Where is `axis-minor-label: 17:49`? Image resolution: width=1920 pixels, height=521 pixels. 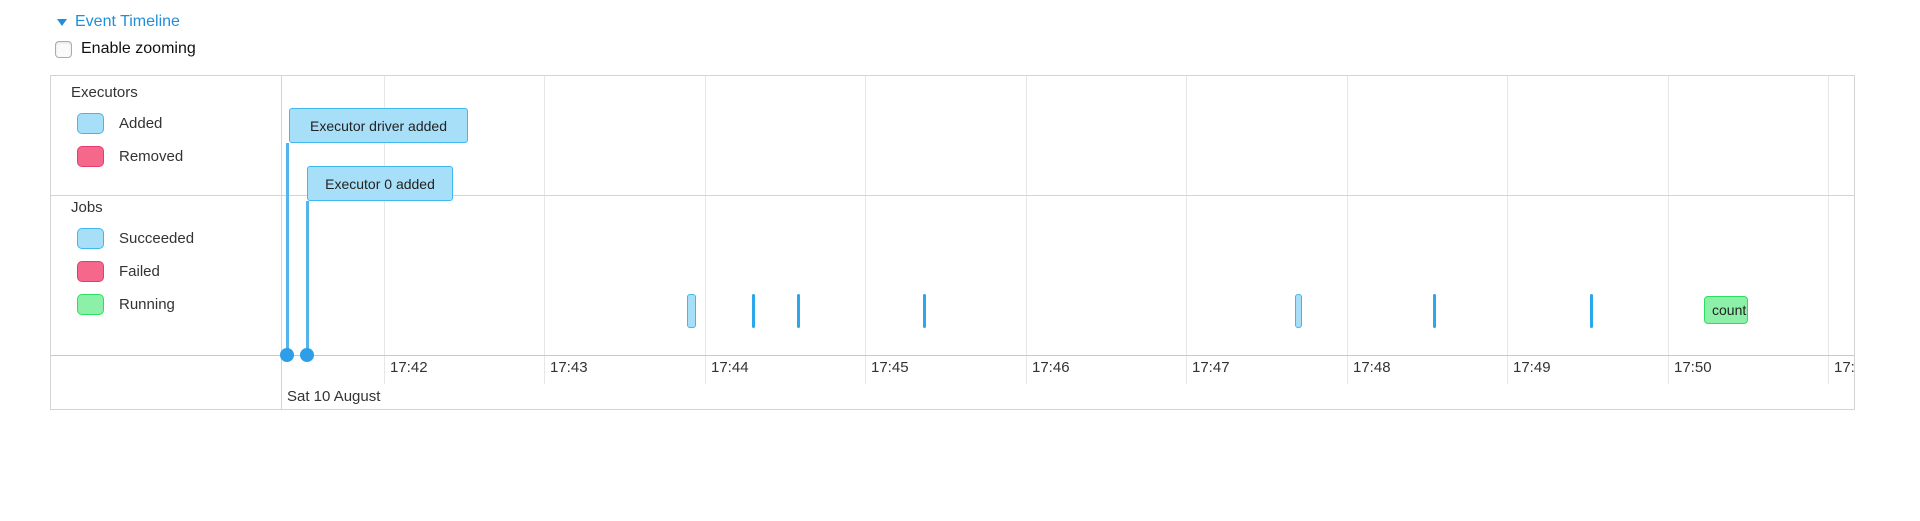 axis-minor-label: 17:49 is located at coordinates (1532, 367).